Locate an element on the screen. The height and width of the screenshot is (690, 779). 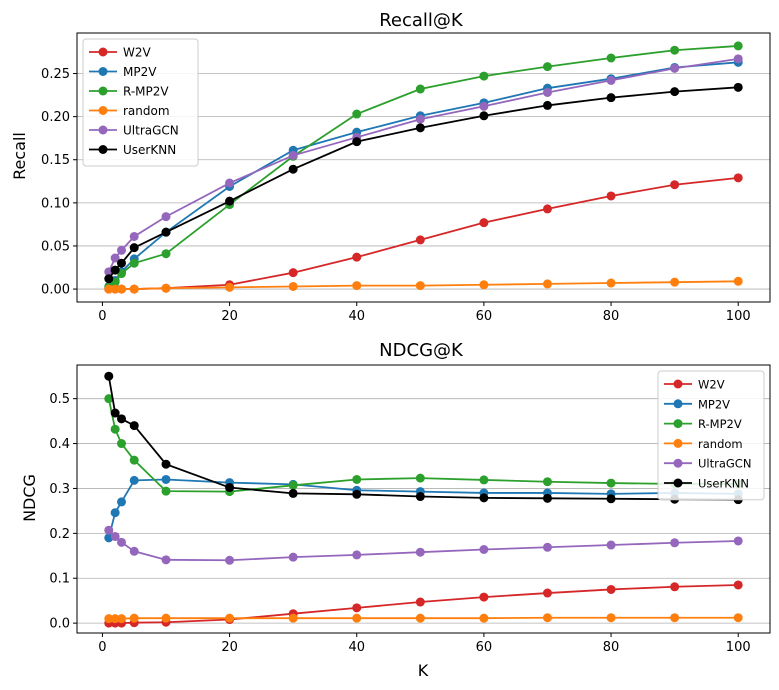
x-tick-label: 20 is located at coordinates (229, 647).